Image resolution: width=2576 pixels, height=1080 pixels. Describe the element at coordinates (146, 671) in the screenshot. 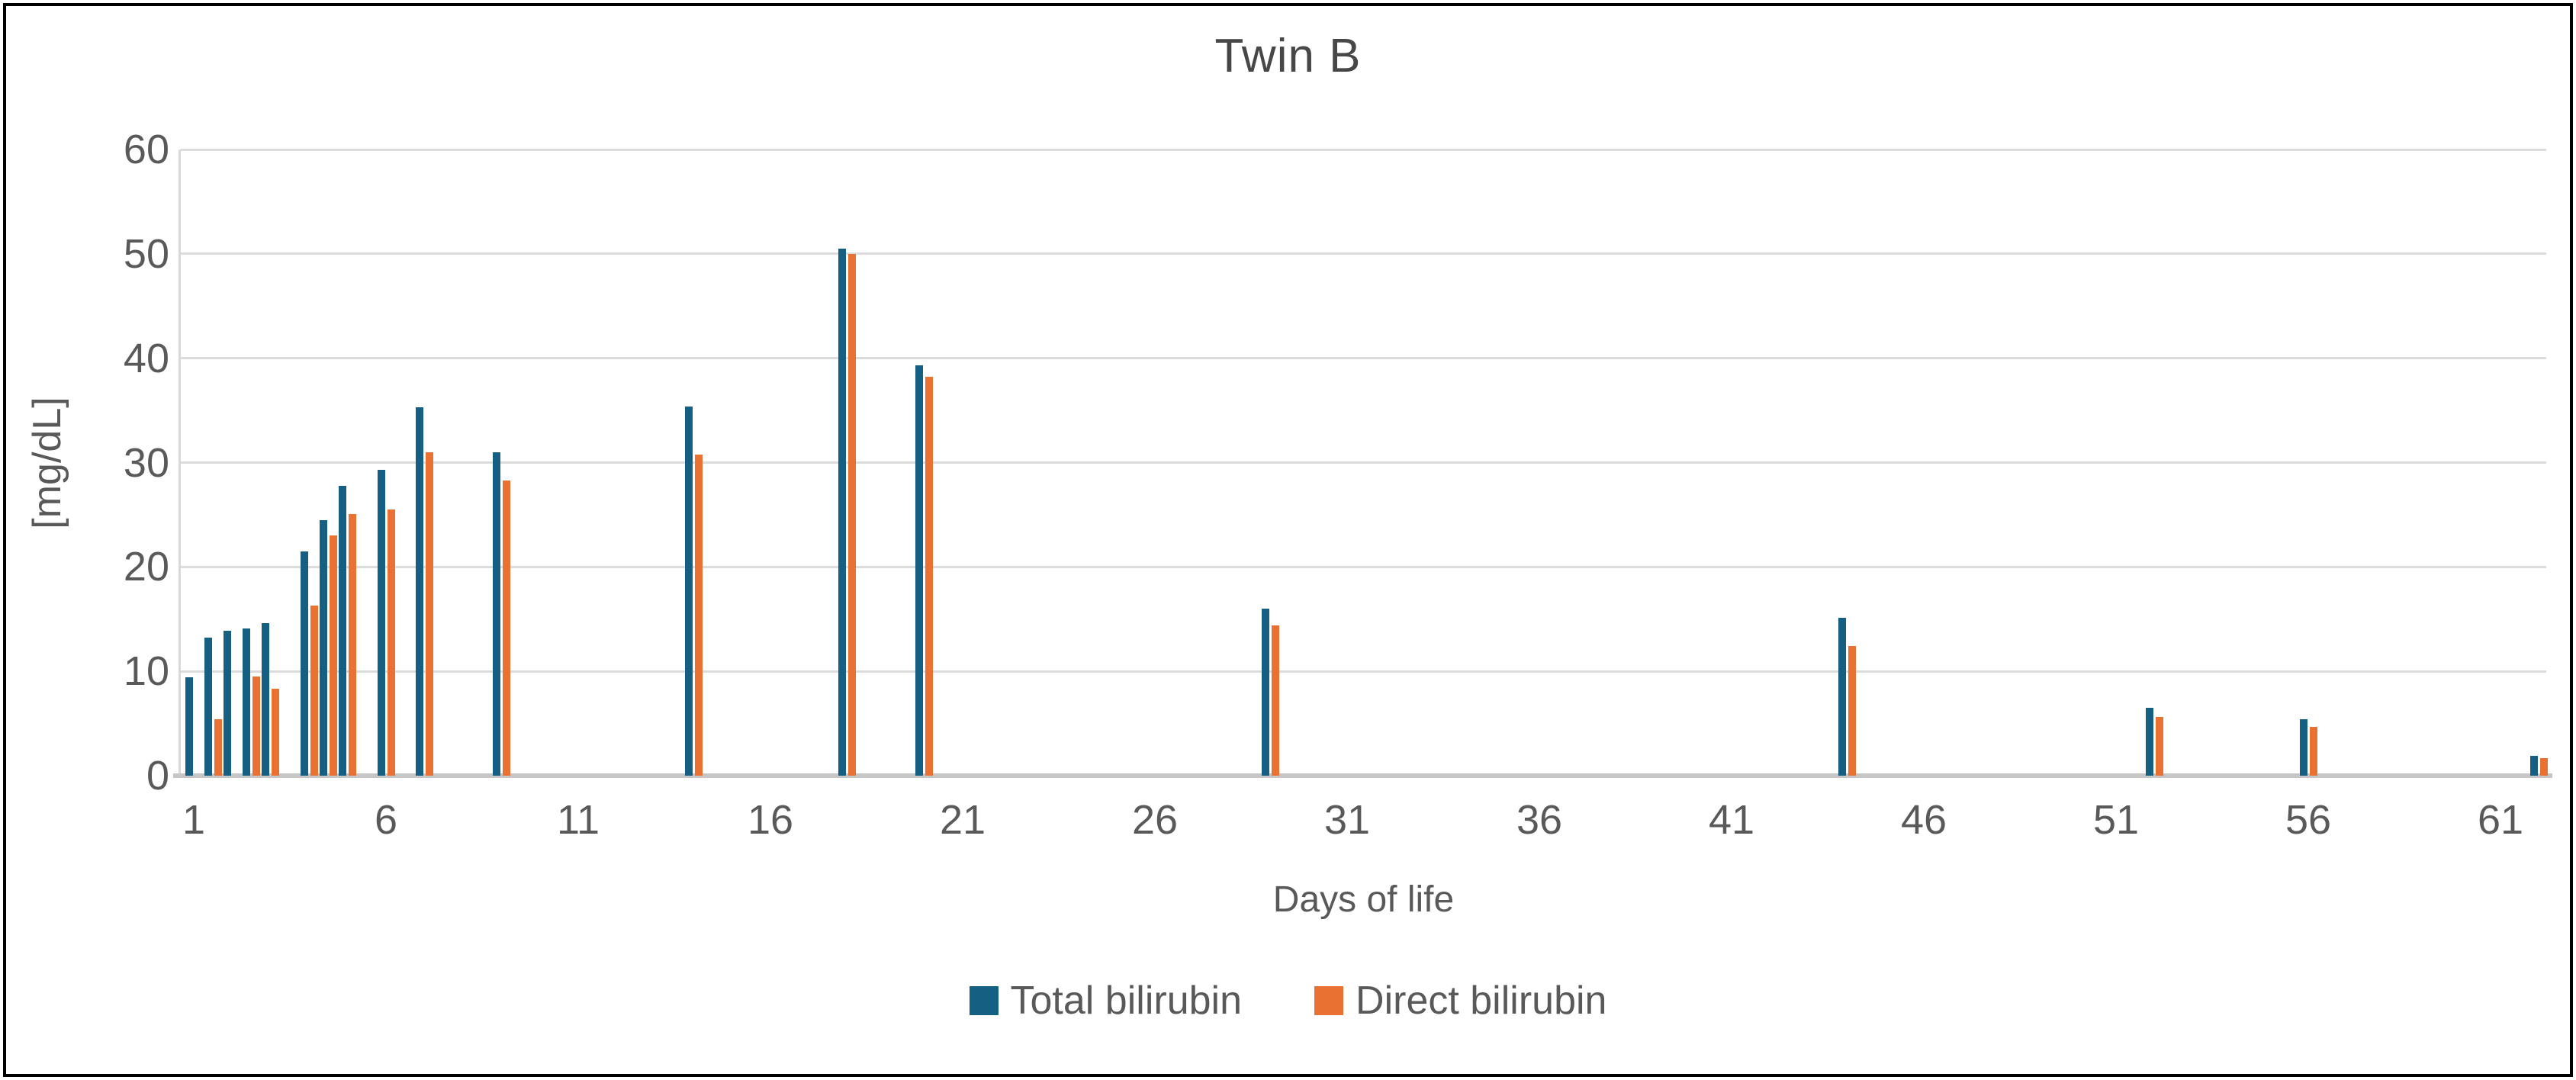

I see `y-tick-label: 10` at that location.